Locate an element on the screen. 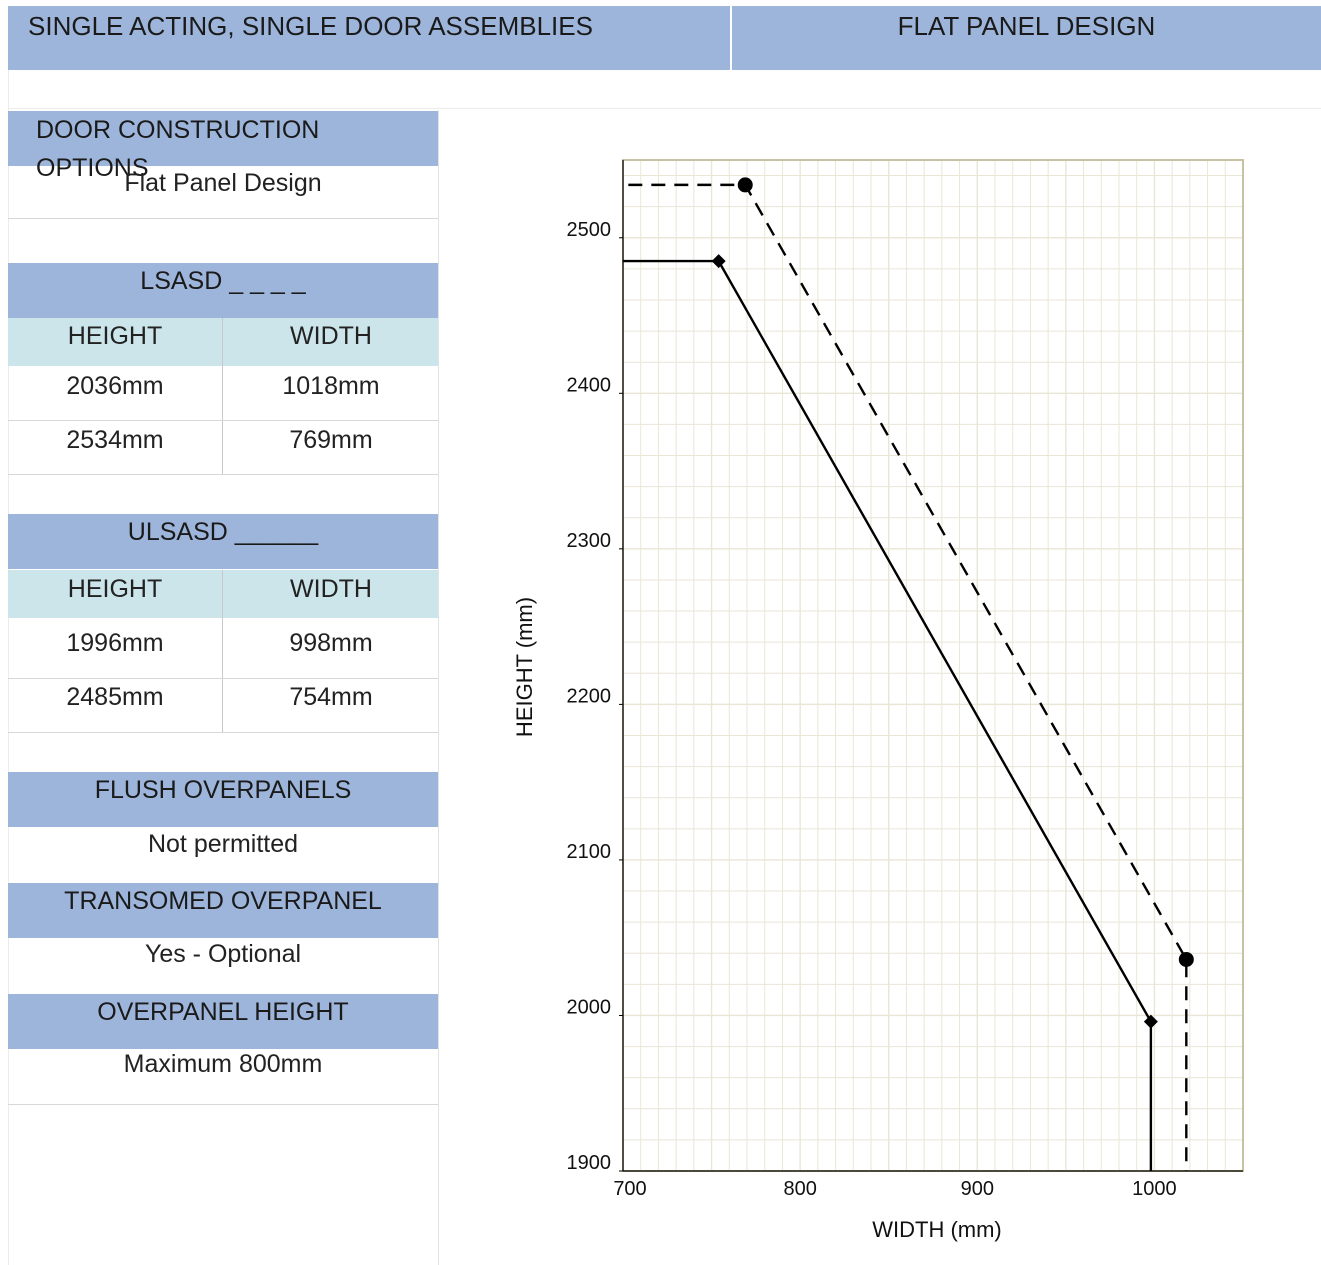 Image resolution: width=1321 pixels, height=1265 pixels. y-tick-label: 2000 is located at coordinates (589, 1007).